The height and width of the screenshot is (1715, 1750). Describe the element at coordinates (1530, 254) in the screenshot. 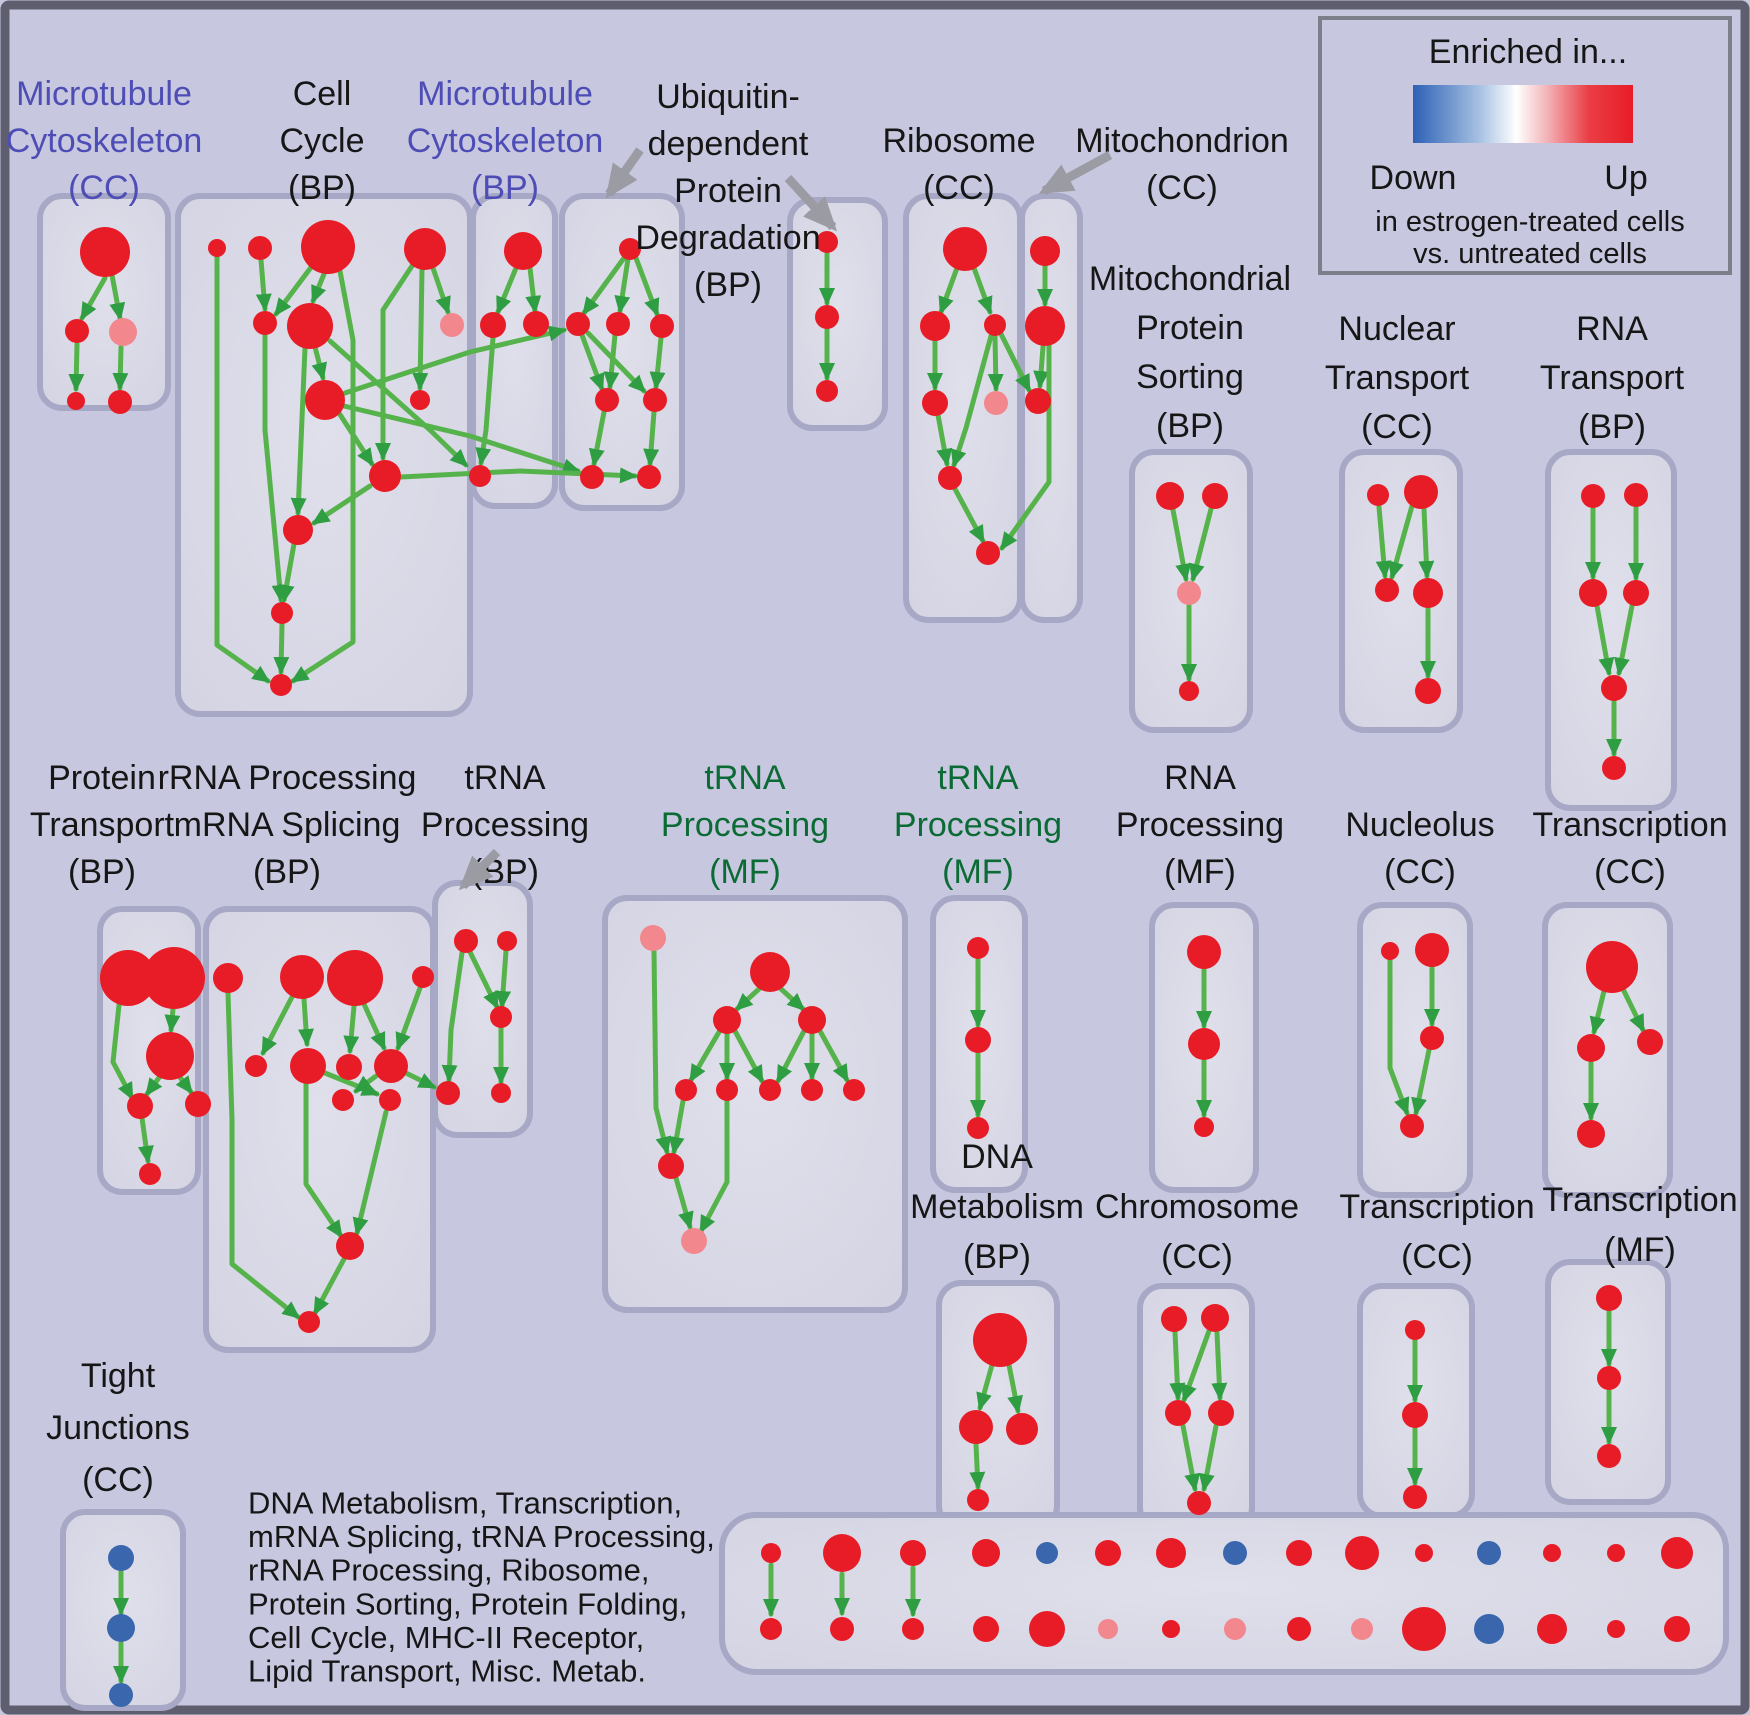

I see `legend-subtitle-line: vs. untreated cells` at that location.